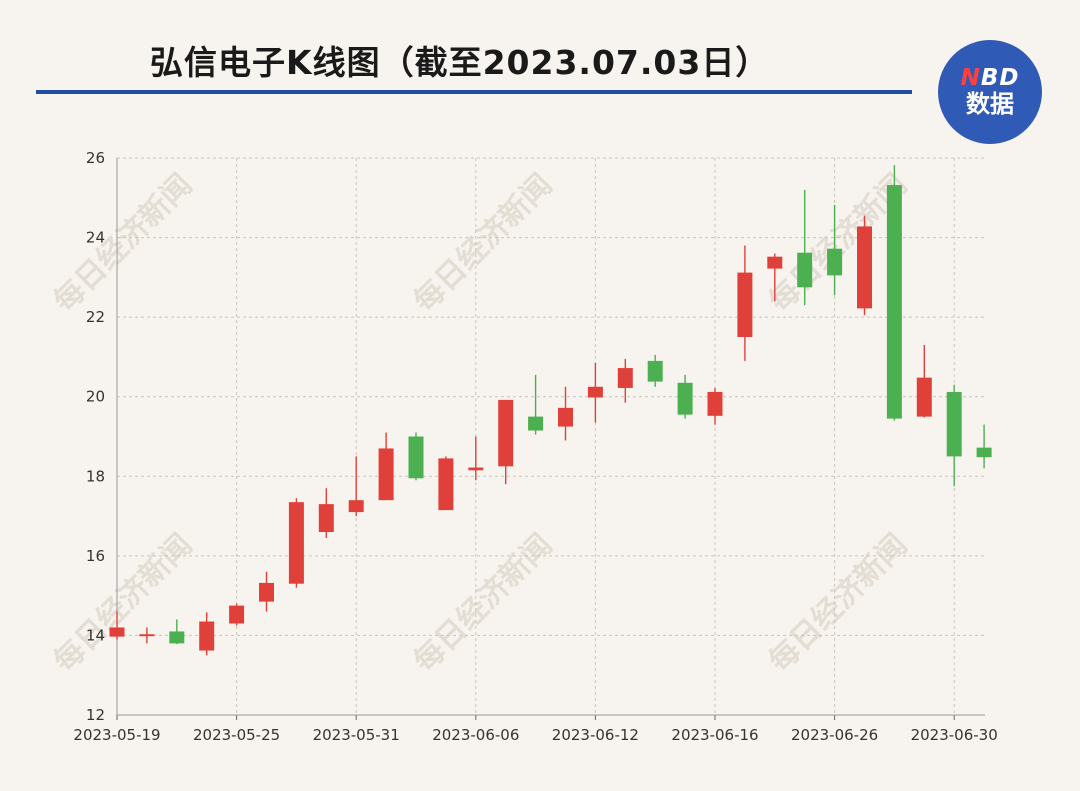 The height and width of the screenshot is (791, 1080). I want to click on y-tick-label: 24, so click(95, 238).